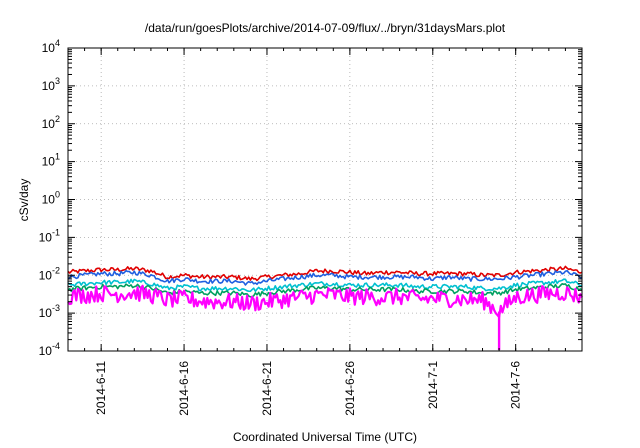 This screenshot has width=640, height=448. What do you see at coordinates (350, 388) in the screenshot?
I see `x-tick-label: 2014-6-26` at bounding box center [350, 388].